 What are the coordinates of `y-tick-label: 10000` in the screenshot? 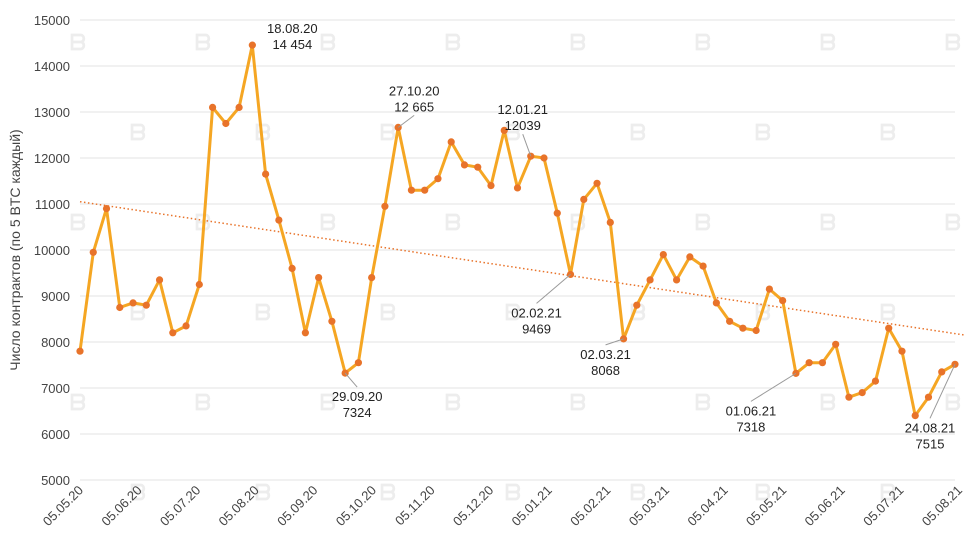 It's located at (52, 250).